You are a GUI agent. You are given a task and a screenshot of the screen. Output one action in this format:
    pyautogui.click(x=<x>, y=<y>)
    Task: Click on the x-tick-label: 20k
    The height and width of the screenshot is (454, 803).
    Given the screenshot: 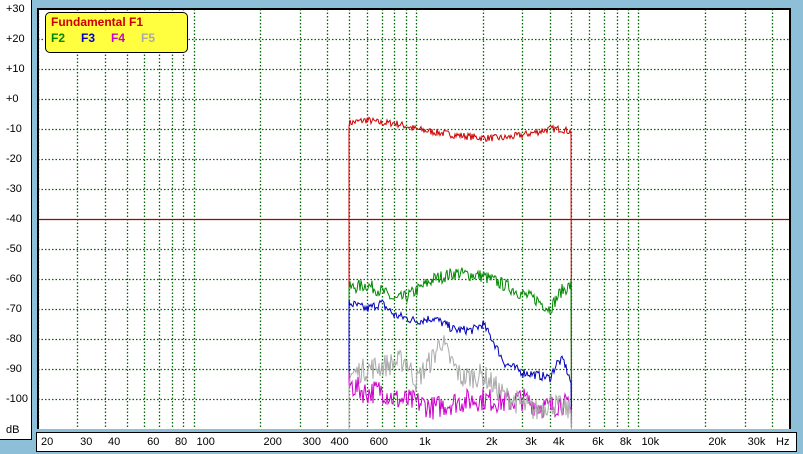 What is the action you would take?
    pyautogui.click(x=717, y=442)
    